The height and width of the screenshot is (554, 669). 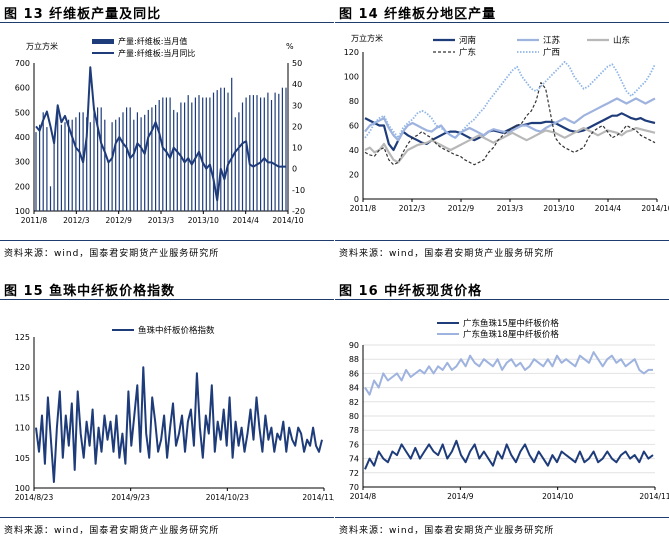 I want to click on legend-label: 河南, so click(x=467, y=40).